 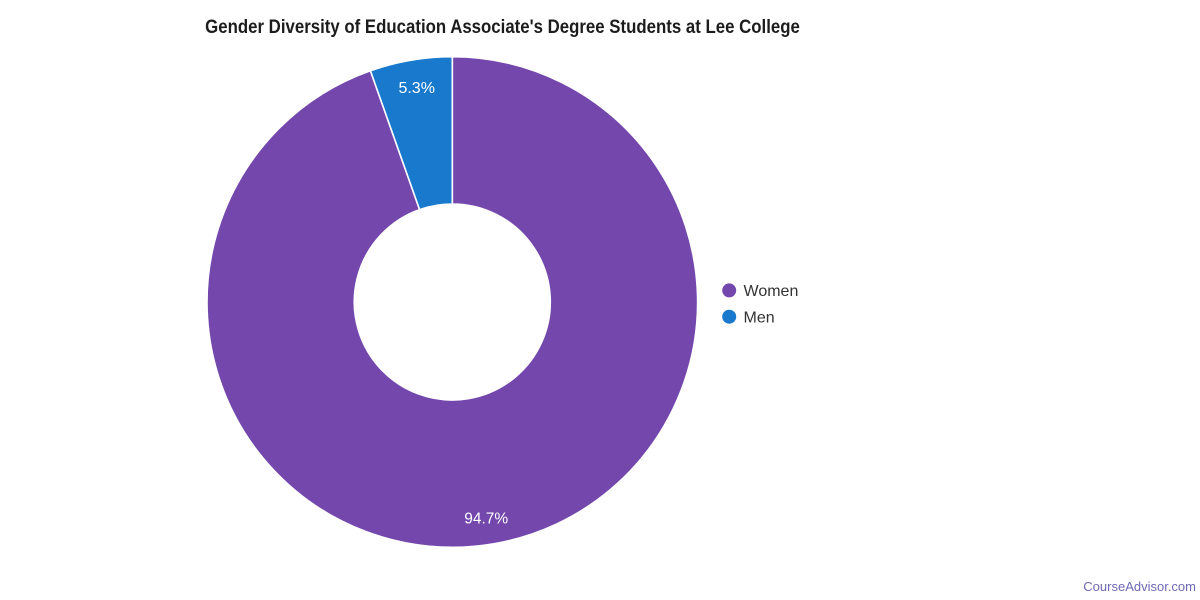 What do you see at coordinates (759, 317) in the screenshot?
I see `svg-text: Men` at bounding box center [759, 317].